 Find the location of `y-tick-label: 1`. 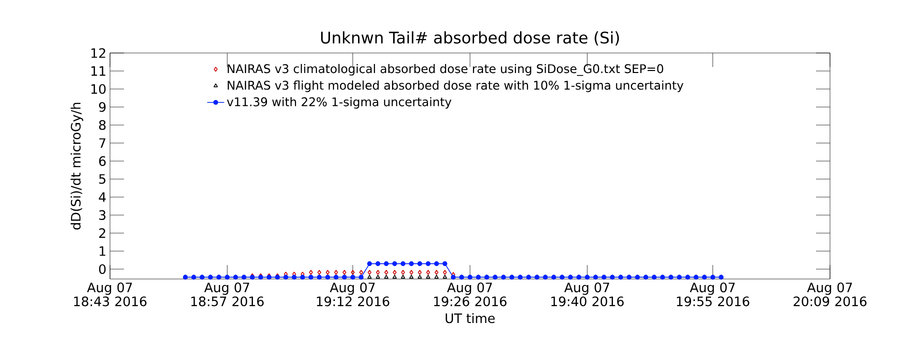

y-tick-label: 1 is located at coordinates (103, 251).